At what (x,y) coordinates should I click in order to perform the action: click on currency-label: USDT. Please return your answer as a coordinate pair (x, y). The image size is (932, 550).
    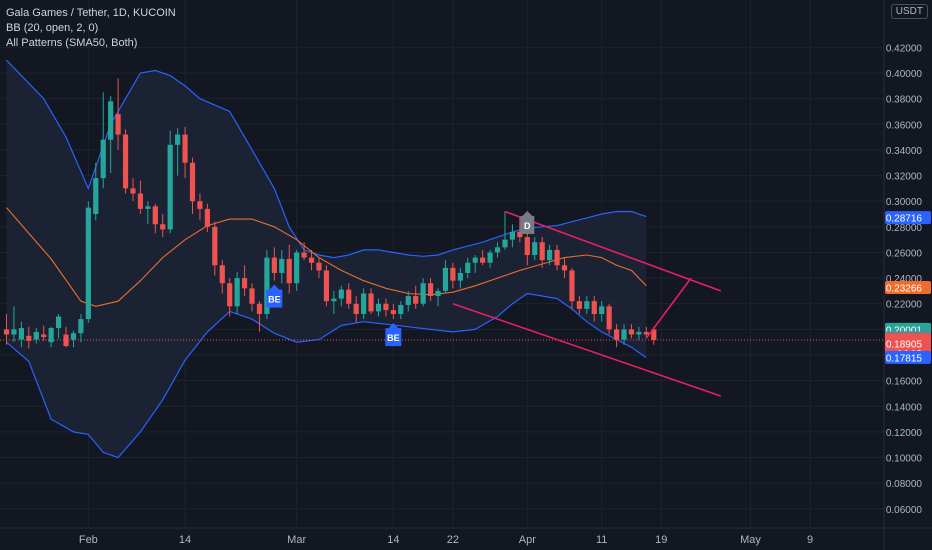
    Looking at the image, I should click on (909, 11).